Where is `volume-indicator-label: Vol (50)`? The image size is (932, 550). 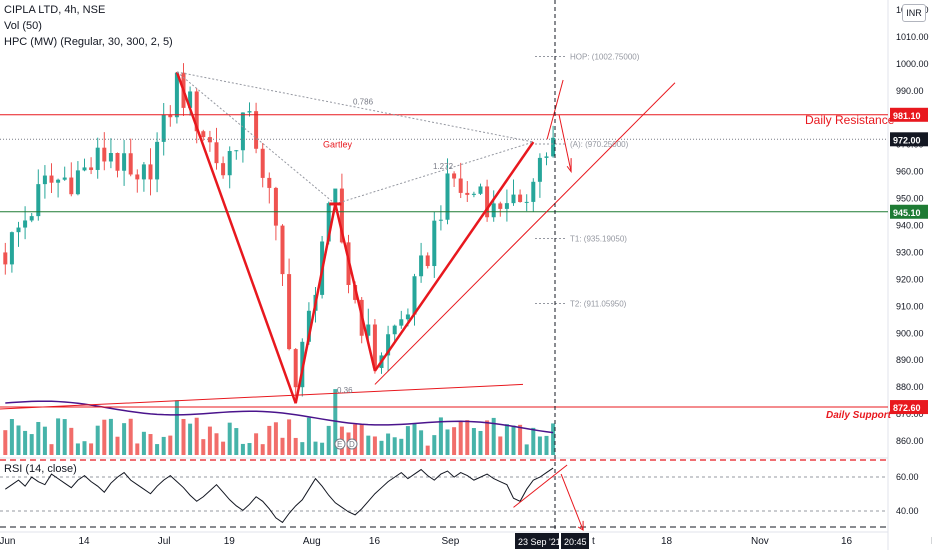
volume-indicator-label: Vol (50) is located at coordinates (23, 26).